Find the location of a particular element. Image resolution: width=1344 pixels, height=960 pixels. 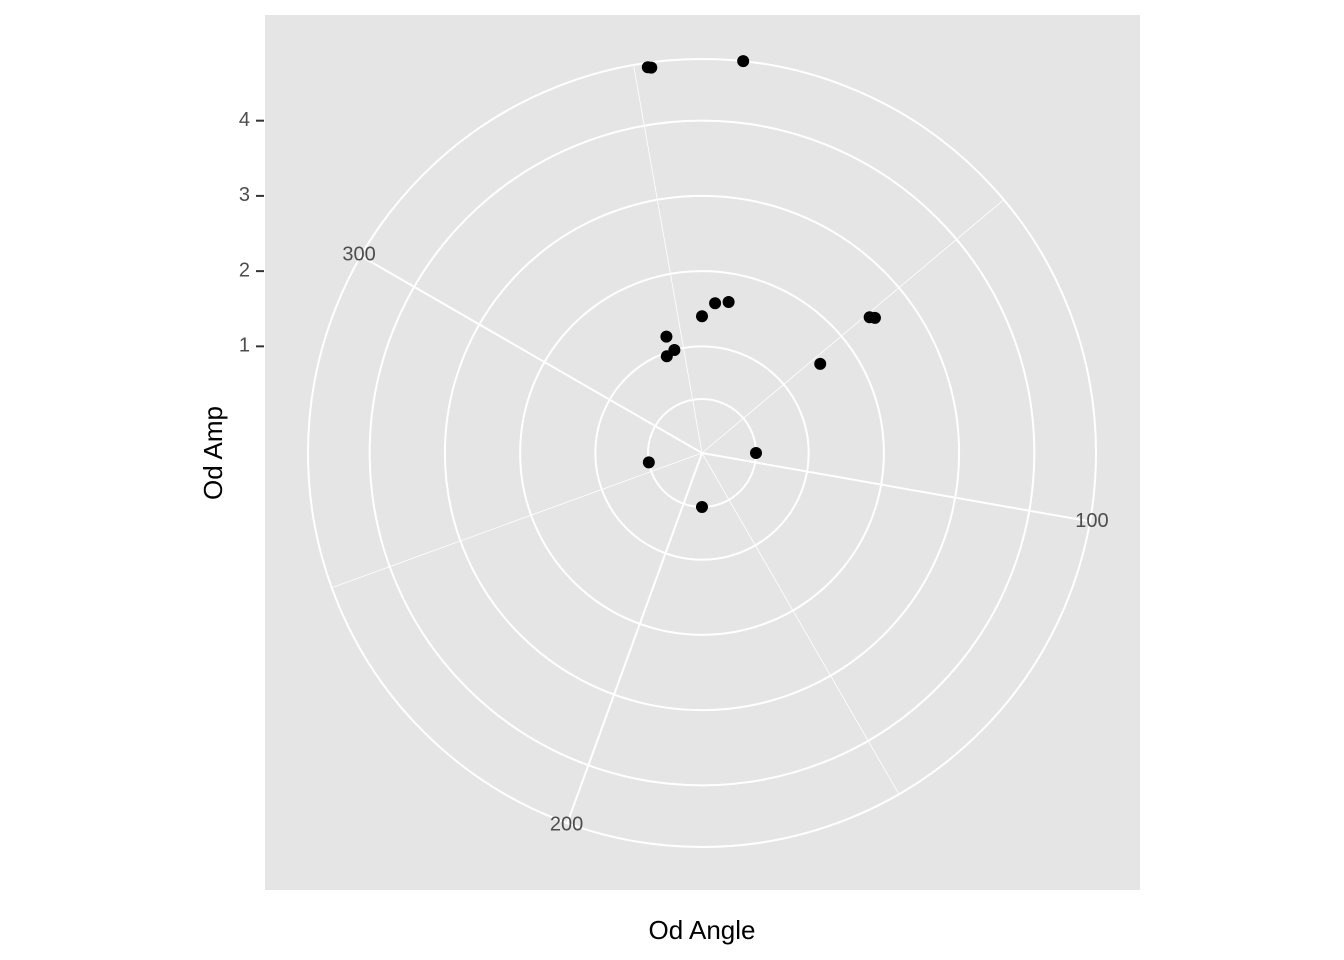

y-axis-title: Od Amp is located at coordinates (213, 453).